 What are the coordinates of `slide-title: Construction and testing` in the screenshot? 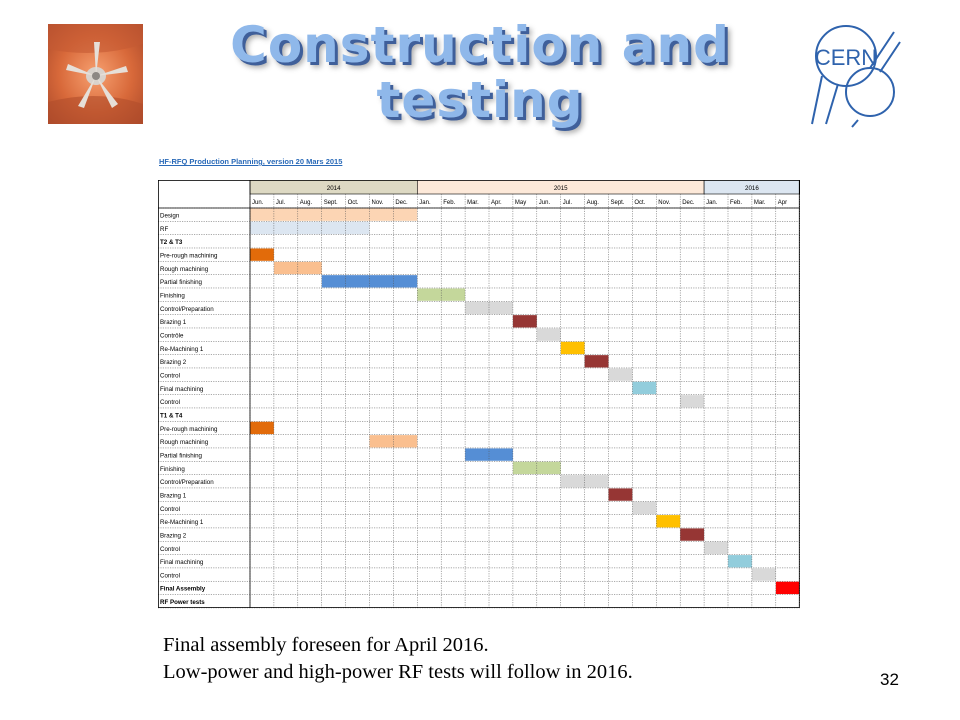 It's located at (480, 73).